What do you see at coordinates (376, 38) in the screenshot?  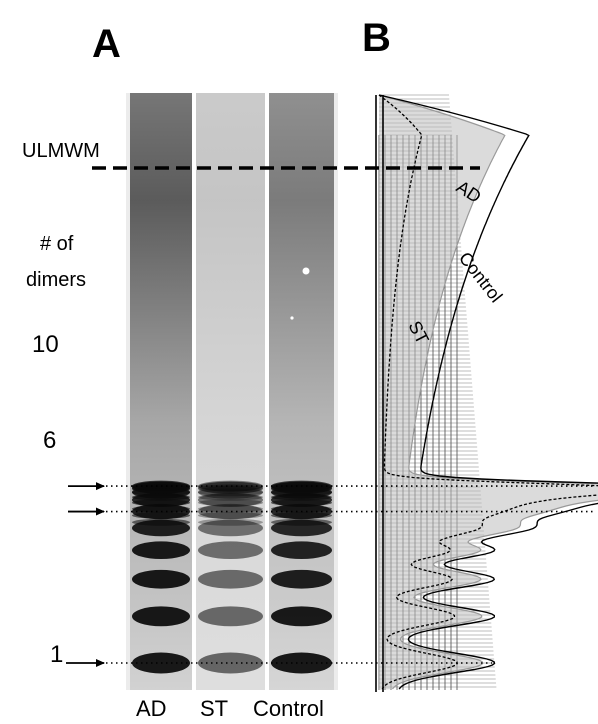 I see `panel-b-label: B` at bounding box center [376, 38].